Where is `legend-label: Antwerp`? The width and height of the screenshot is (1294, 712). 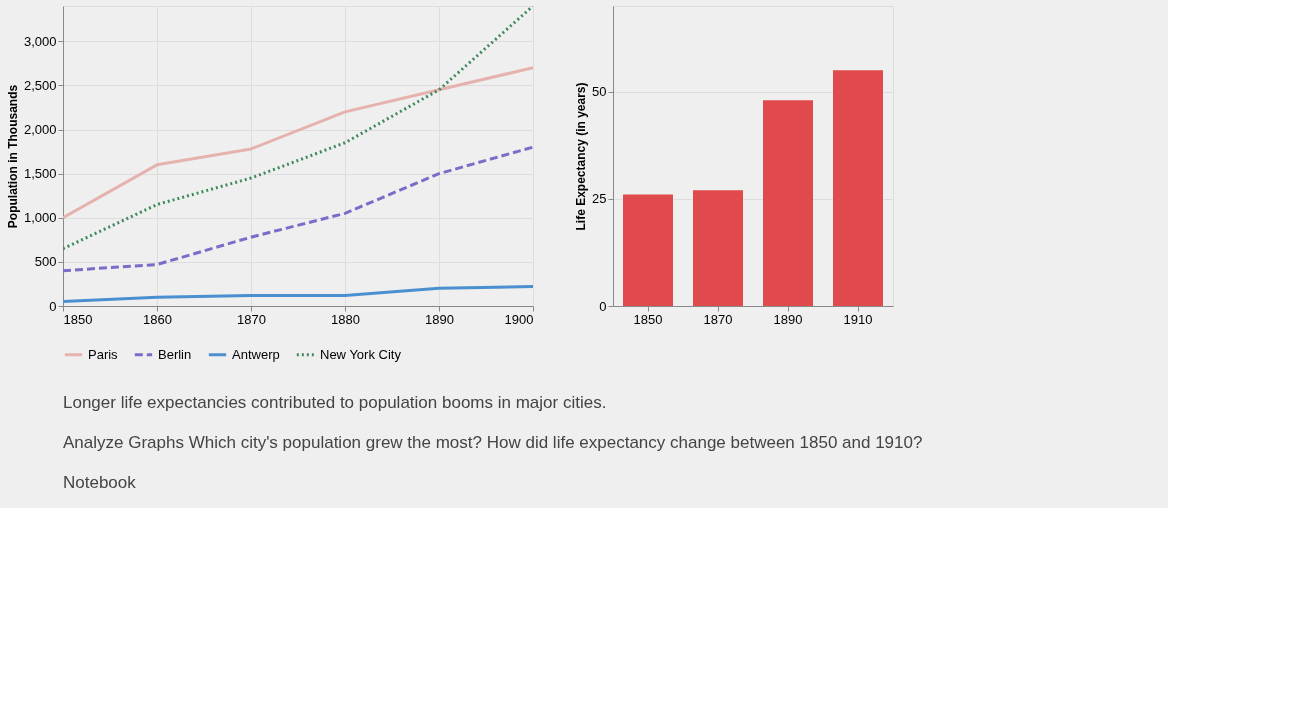
legend-label: Antwerp is located at coordinates (256, 354).